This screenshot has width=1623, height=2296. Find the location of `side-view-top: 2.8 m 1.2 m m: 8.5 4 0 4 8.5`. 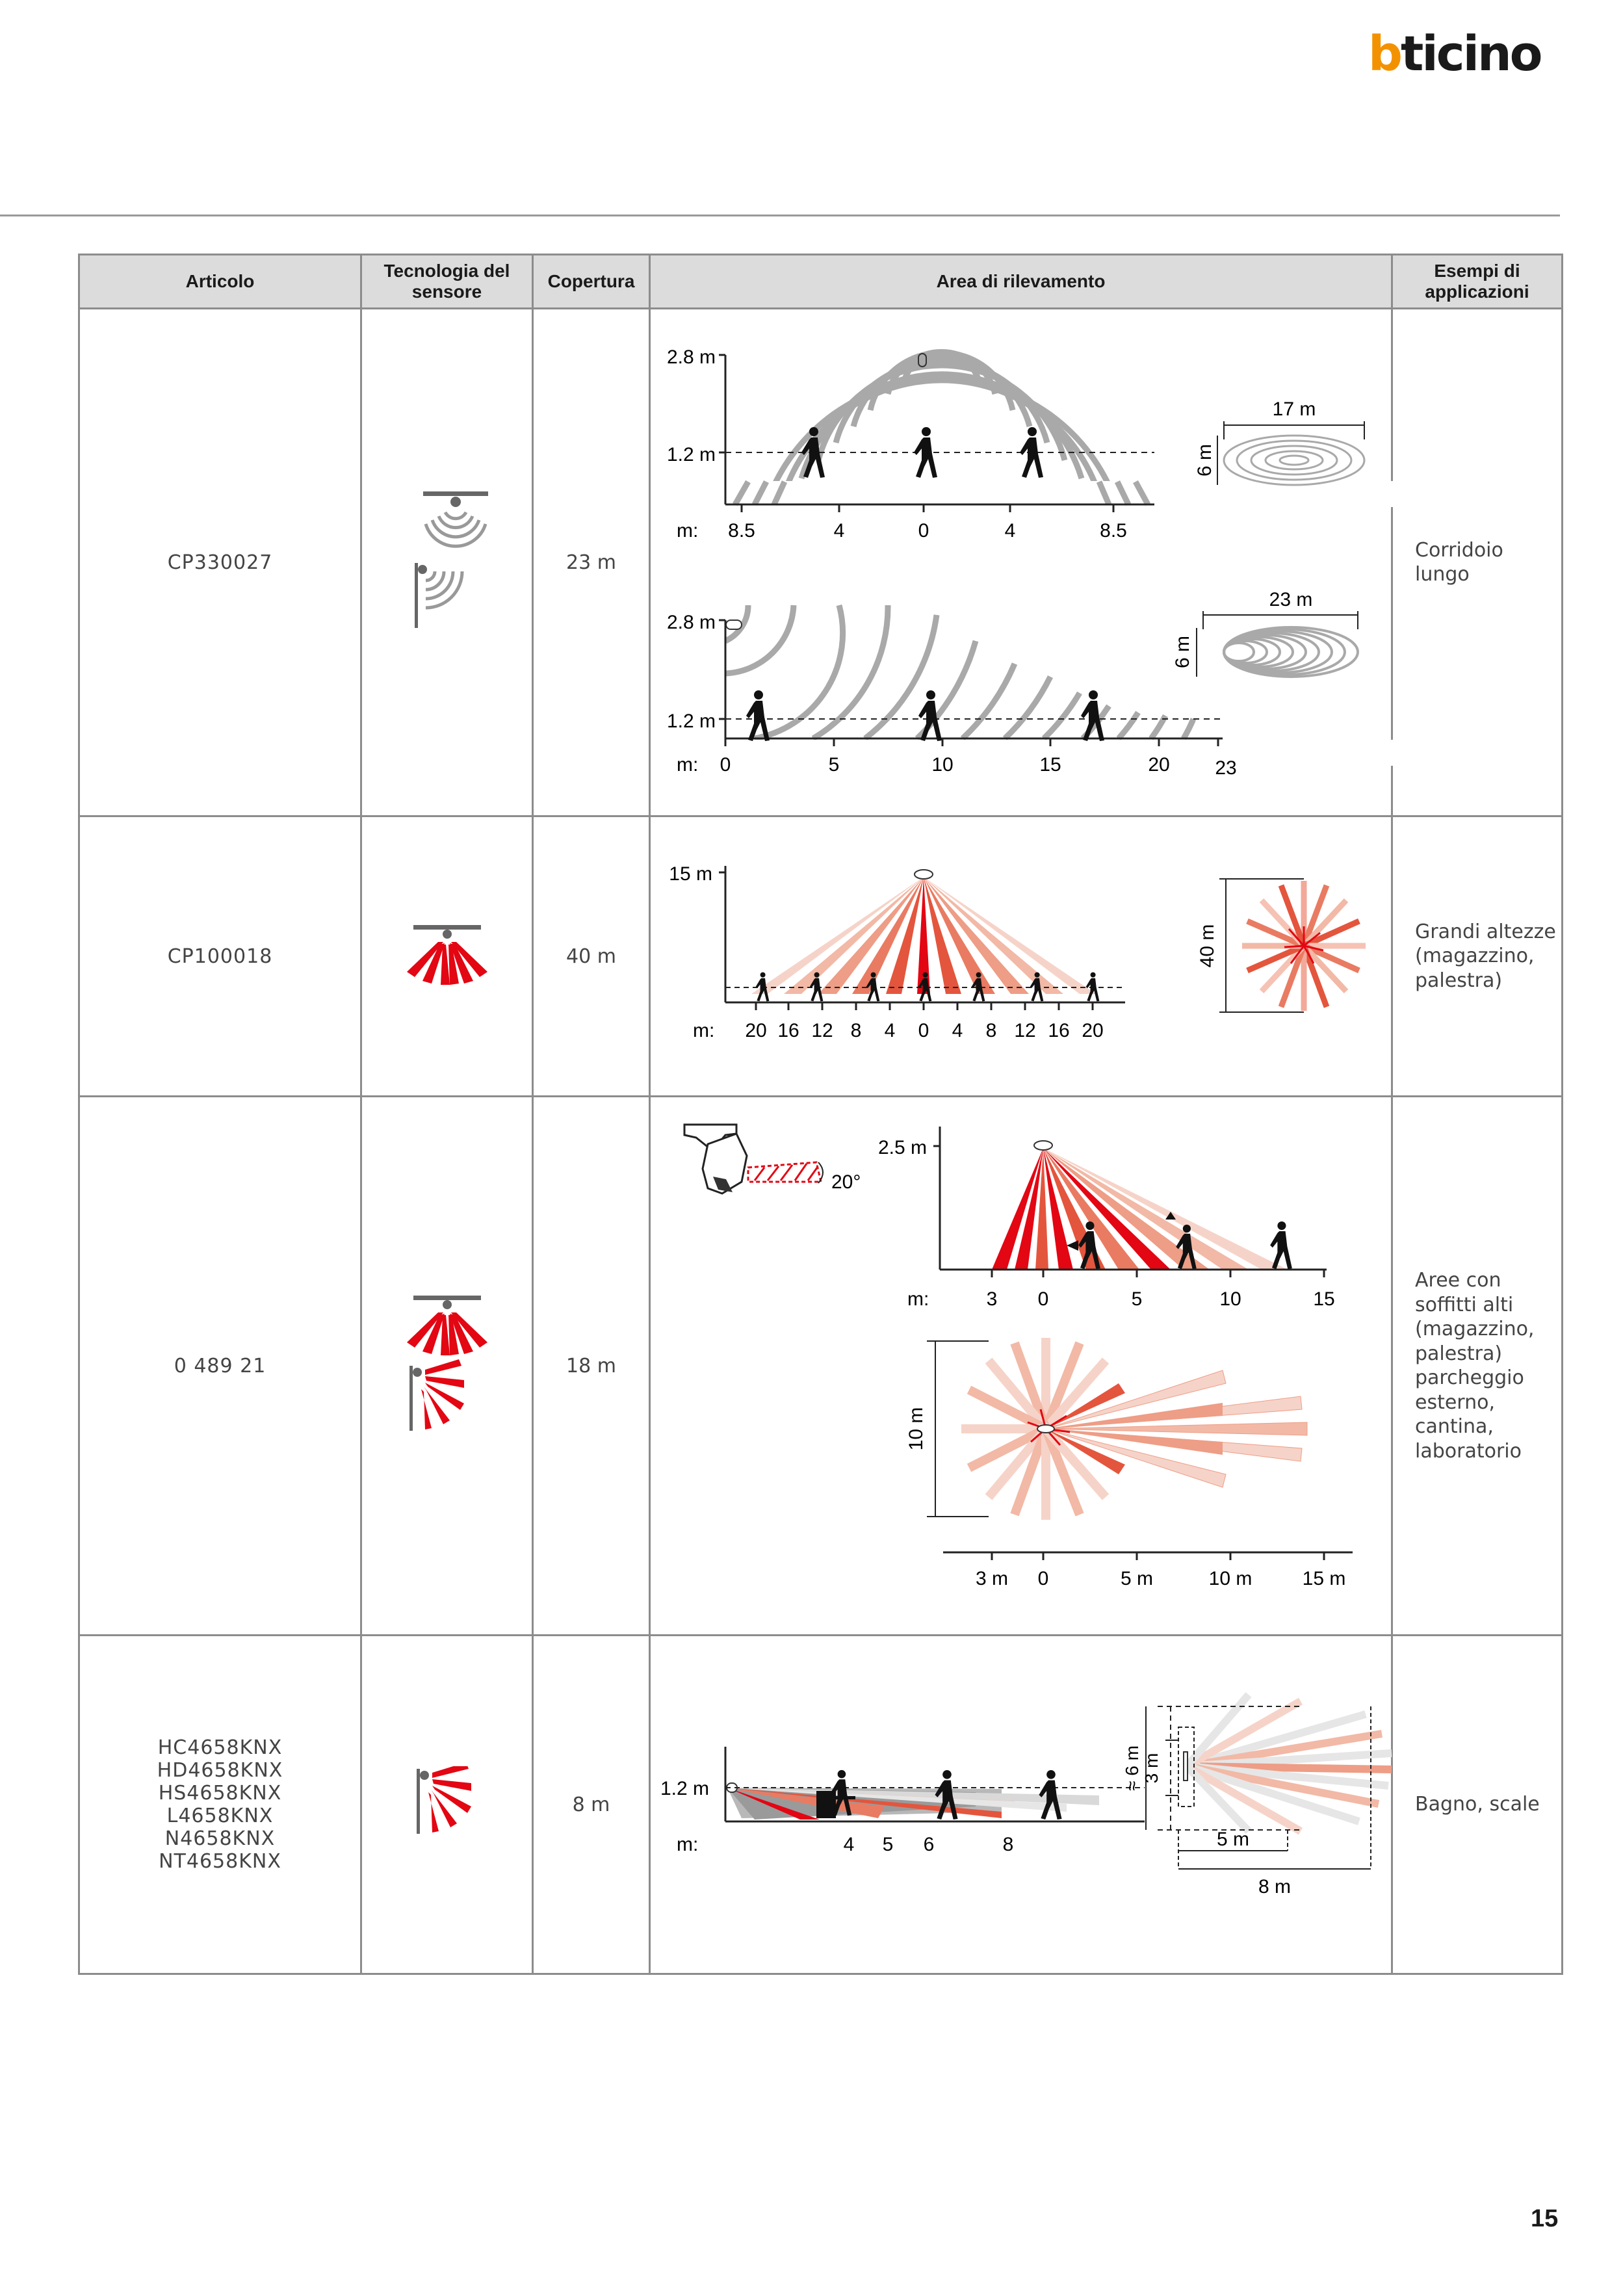

side-view-top: 2.8 m 1.2 m m: 8.5 4 0 4 8.5 is located at coordinates (1022, 443).